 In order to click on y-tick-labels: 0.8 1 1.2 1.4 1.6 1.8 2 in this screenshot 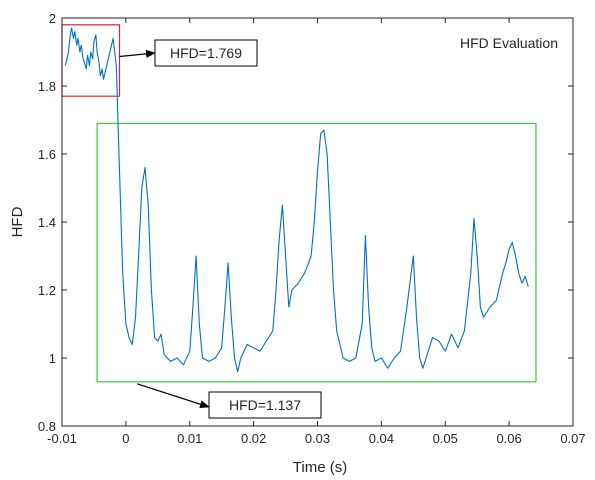, I will do `click(47, 222)`.